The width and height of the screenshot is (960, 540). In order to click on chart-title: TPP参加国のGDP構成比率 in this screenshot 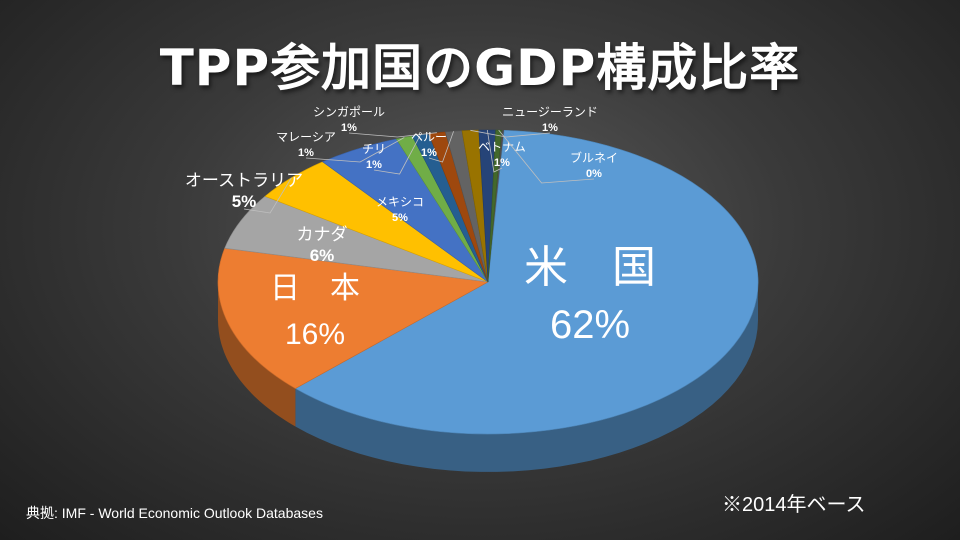, I will do `click(480, 68)`.